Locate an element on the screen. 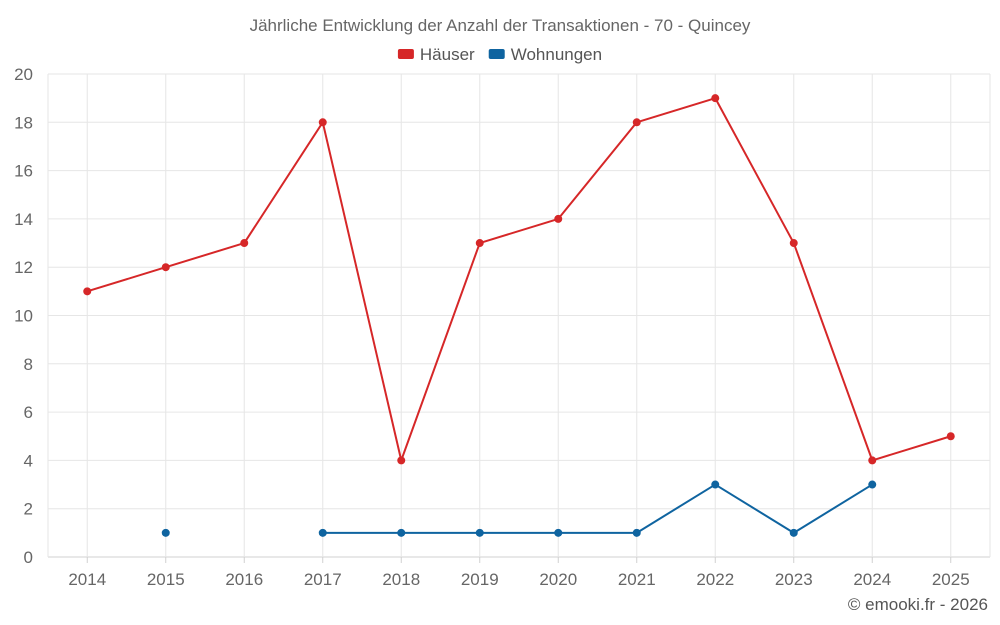 Image resolution: width=1000 pixels, height=625 pixels. y-tick-label: 8 is located at coordinates (28, 364).